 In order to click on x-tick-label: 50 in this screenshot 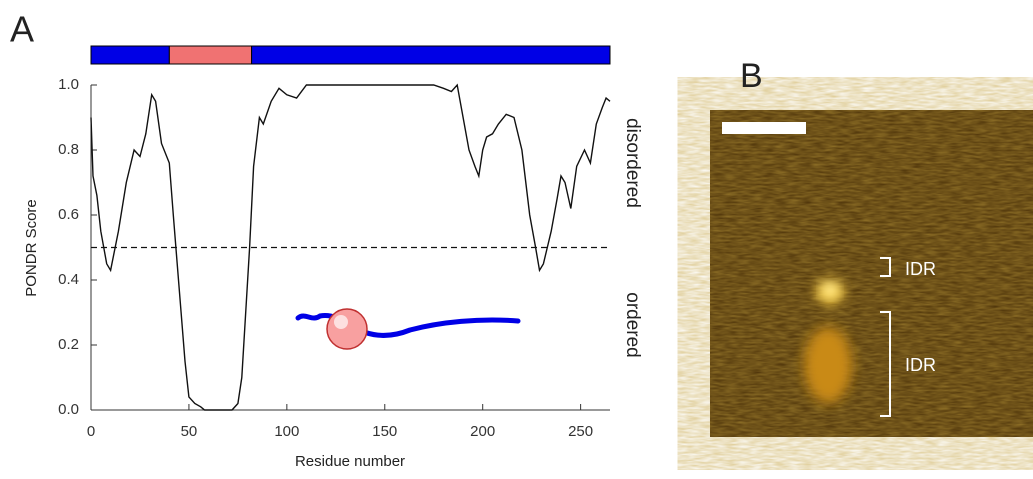, I will do `click(189, 431)`.